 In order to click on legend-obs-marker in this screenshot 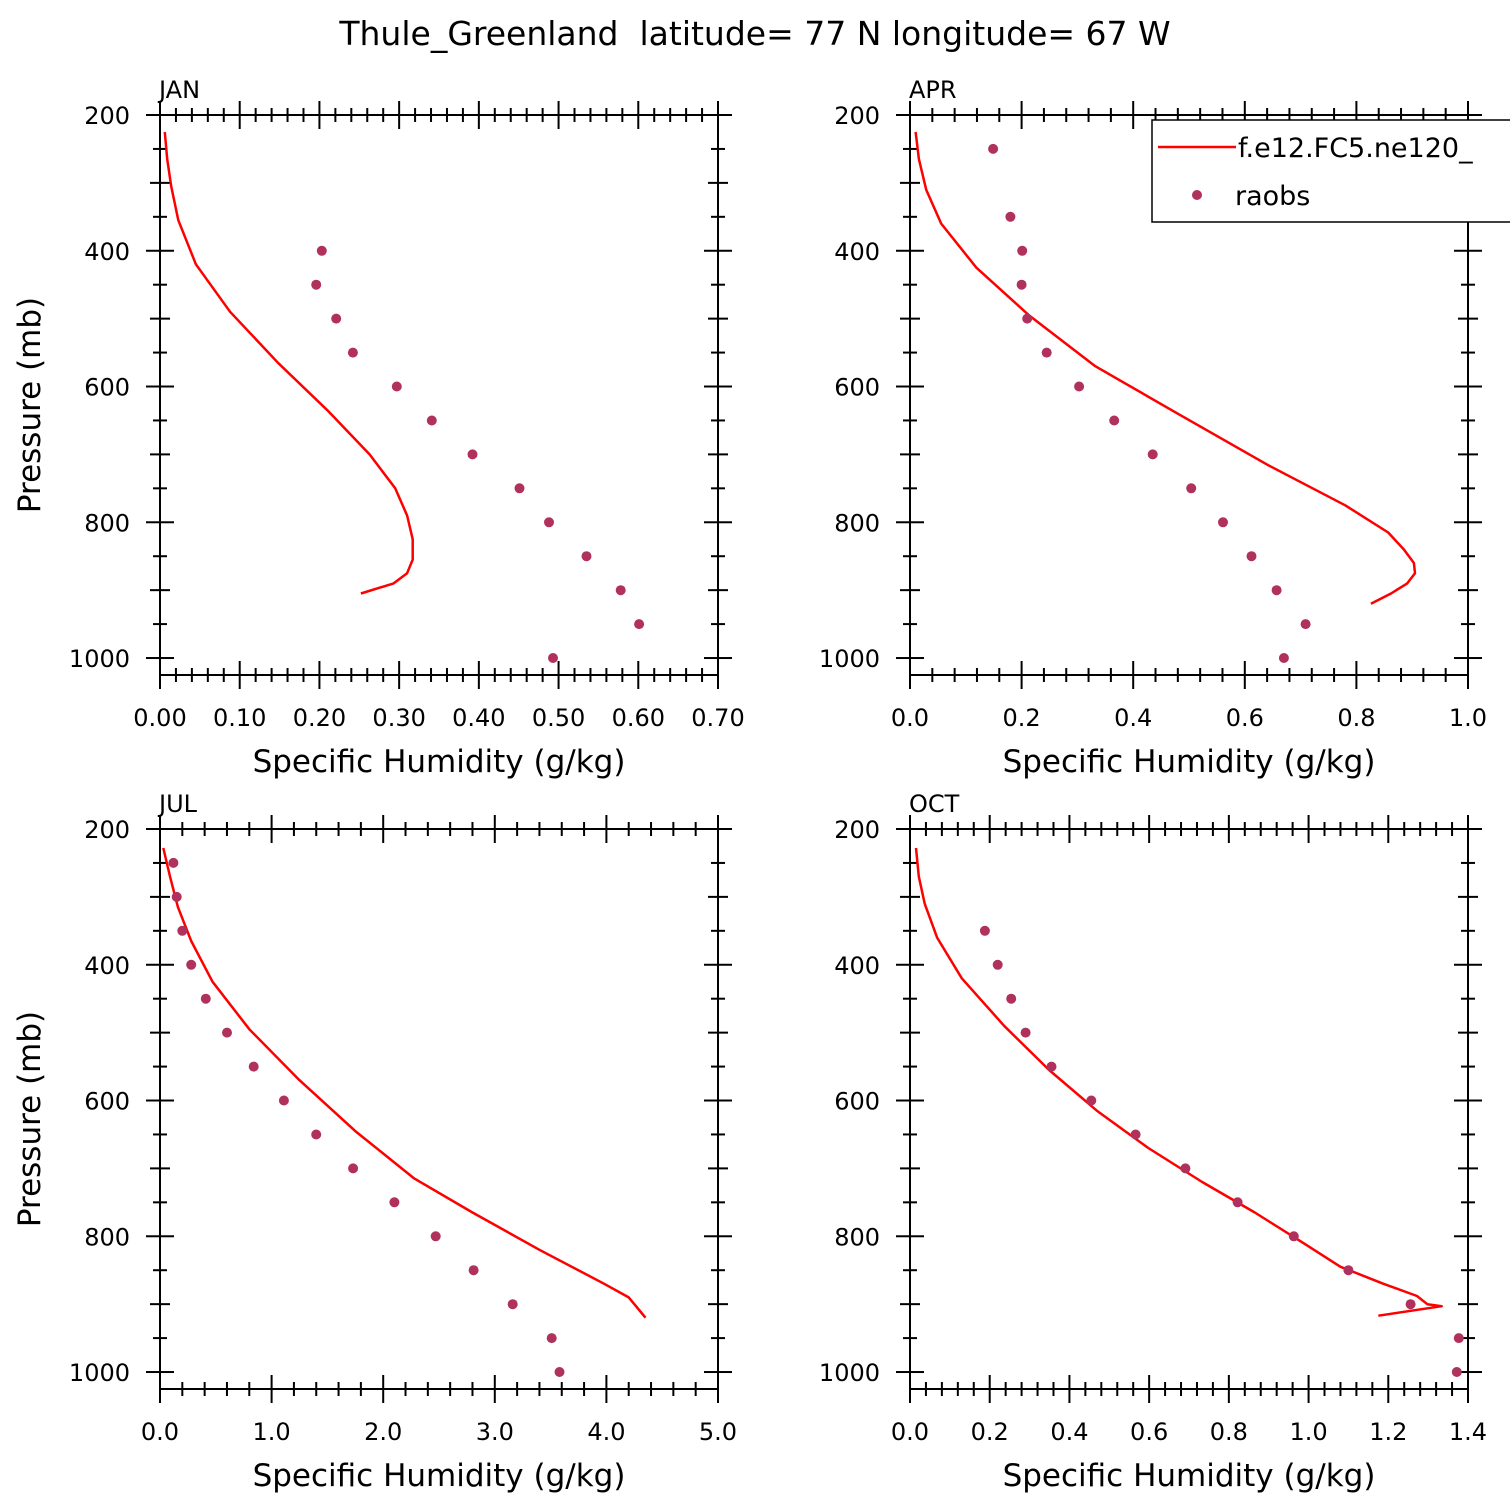, I will do `click(1197, 195)`.